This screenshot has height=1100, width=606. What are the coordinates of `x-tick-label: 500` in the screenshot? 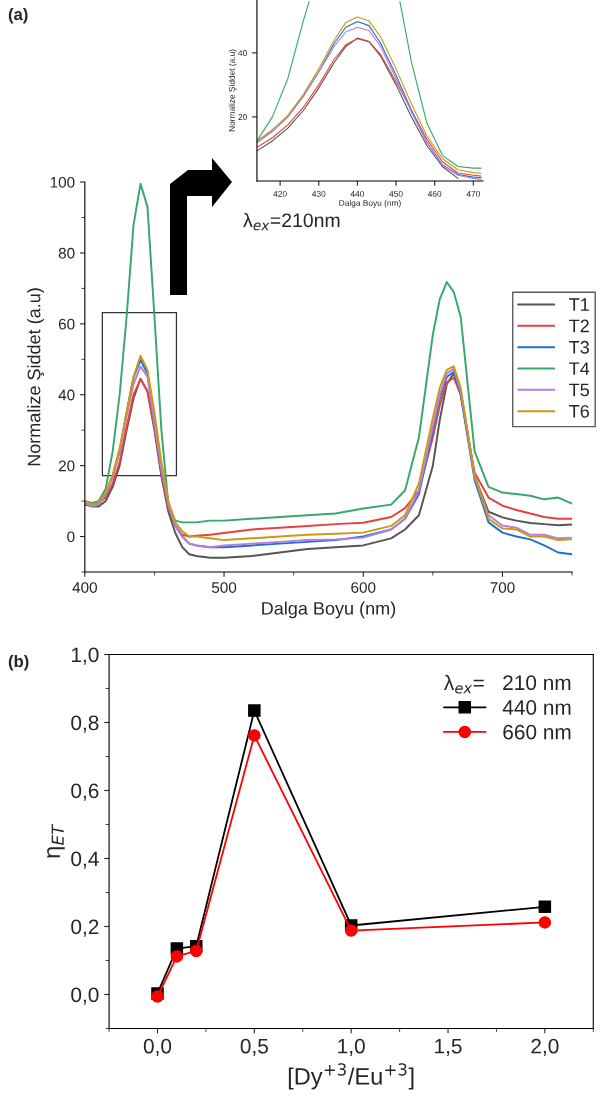 It's located at (224, 587).